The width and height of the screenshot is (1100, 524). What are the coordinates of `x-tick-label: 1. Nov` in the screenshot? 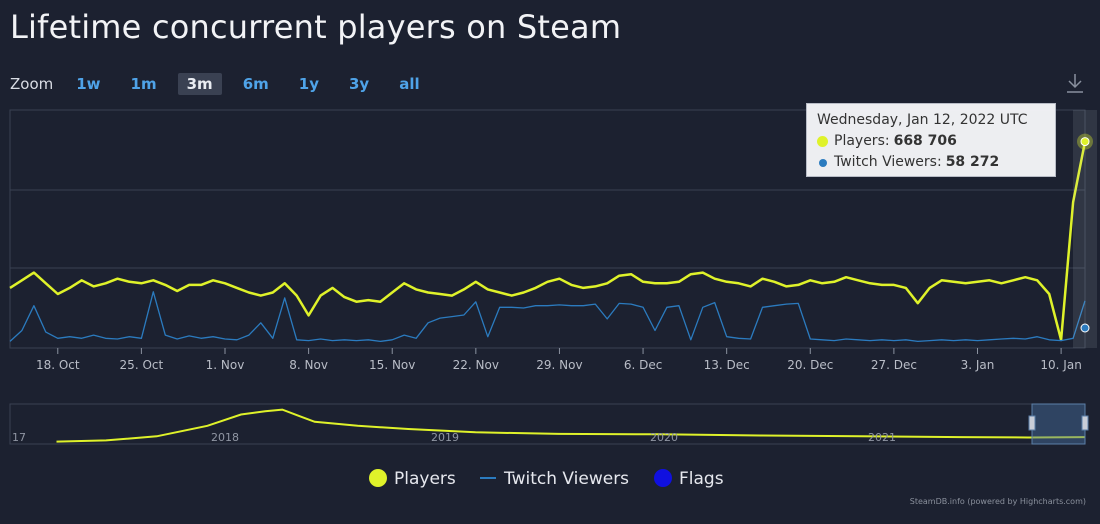 It's located at (225, 365).